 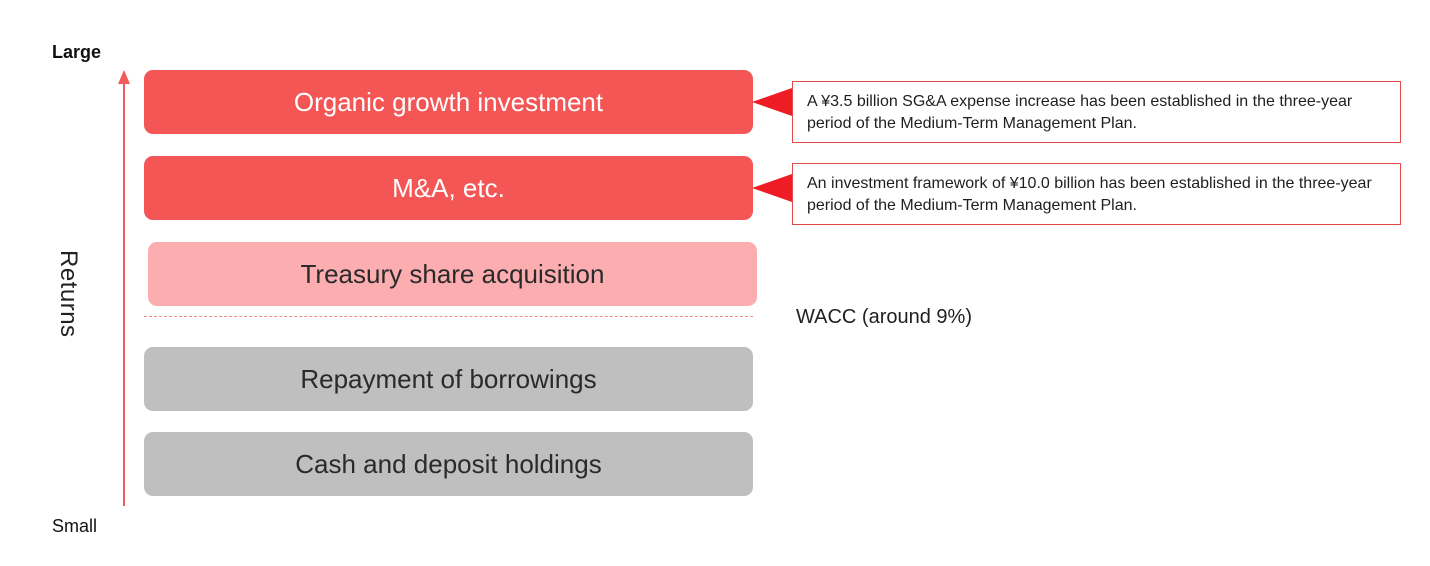 What do you see at coordinates (448, 316) in the screenshot?
I see `wacc-threshold-line` at bounding box center [448, 316].